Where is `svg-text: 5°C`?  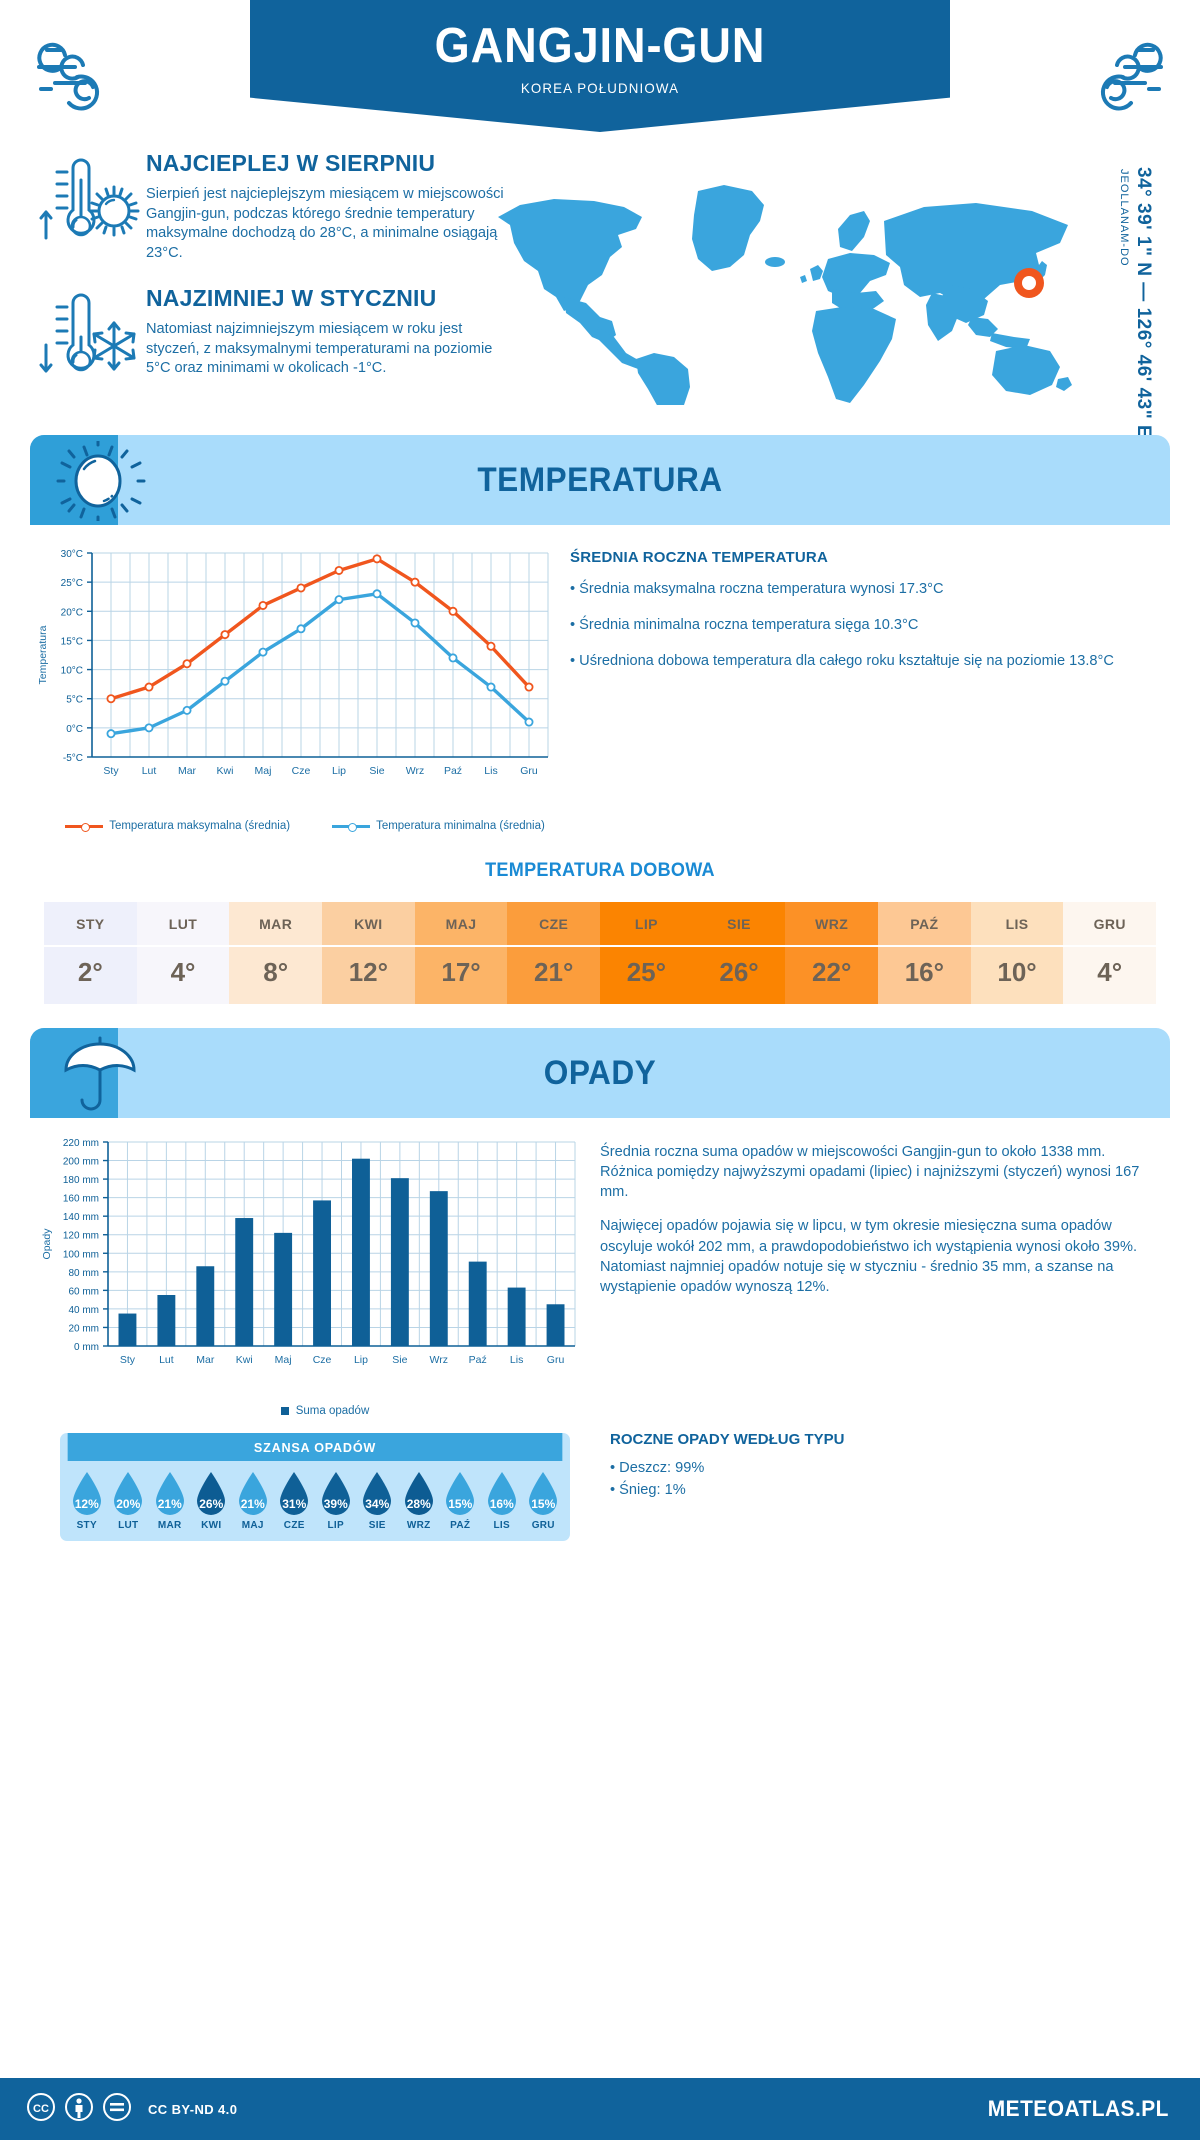 svg-text: 5°C is located at coordinates (74, 700).